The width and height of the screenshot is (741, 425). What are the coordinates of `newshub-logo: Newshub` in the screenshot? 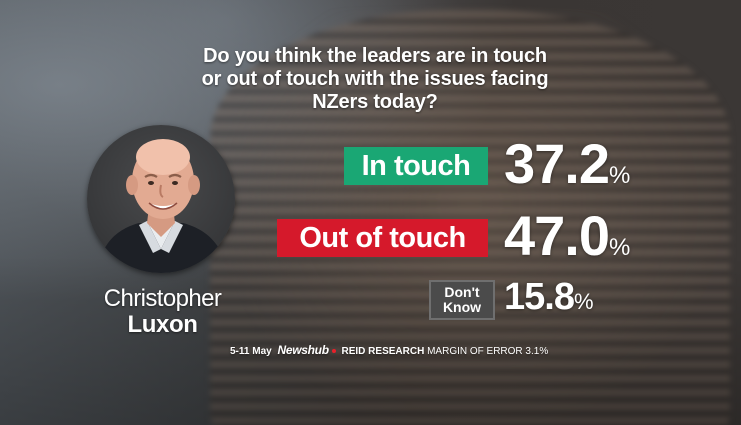 It's located at (303, 350).